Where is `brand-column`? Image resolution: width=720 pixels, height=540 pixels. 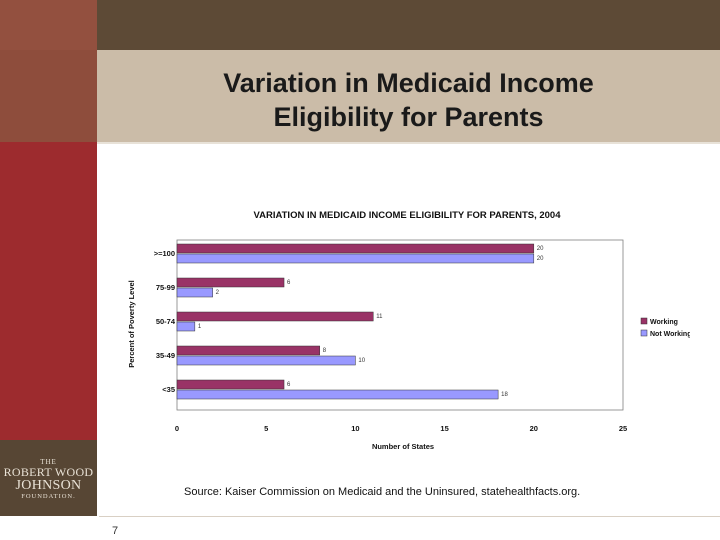 brand-column is located at coordinates (48, 270).